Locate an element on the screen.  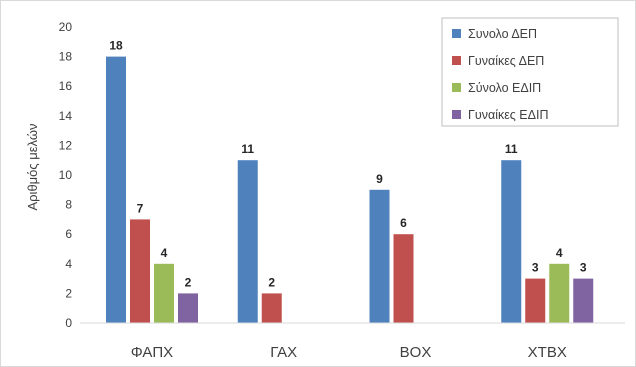
y-tick-label: 4 is located at coordinates (68, 264).